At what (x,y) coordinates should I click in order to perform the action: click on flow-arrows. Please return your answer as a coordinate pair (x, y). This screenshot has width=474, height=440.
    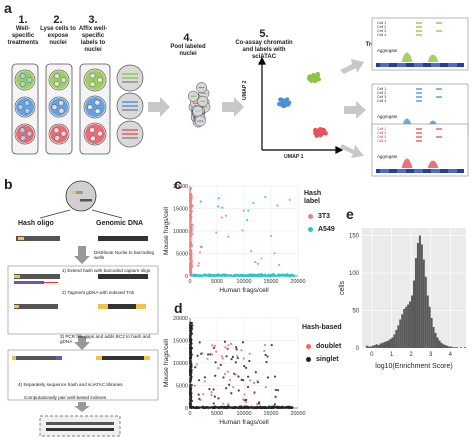
    Looking at the image, I should click on (257, 108).